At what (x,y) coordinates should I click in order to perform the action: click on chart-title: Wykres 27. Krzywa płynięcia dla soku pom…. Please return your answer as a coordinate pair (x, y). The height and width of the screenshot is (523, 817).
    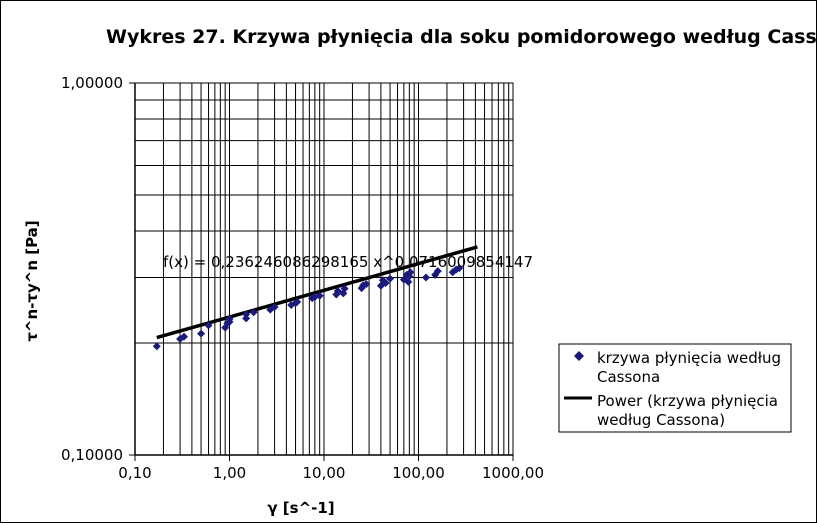
    Looking at the image, I should click on (461, 37).